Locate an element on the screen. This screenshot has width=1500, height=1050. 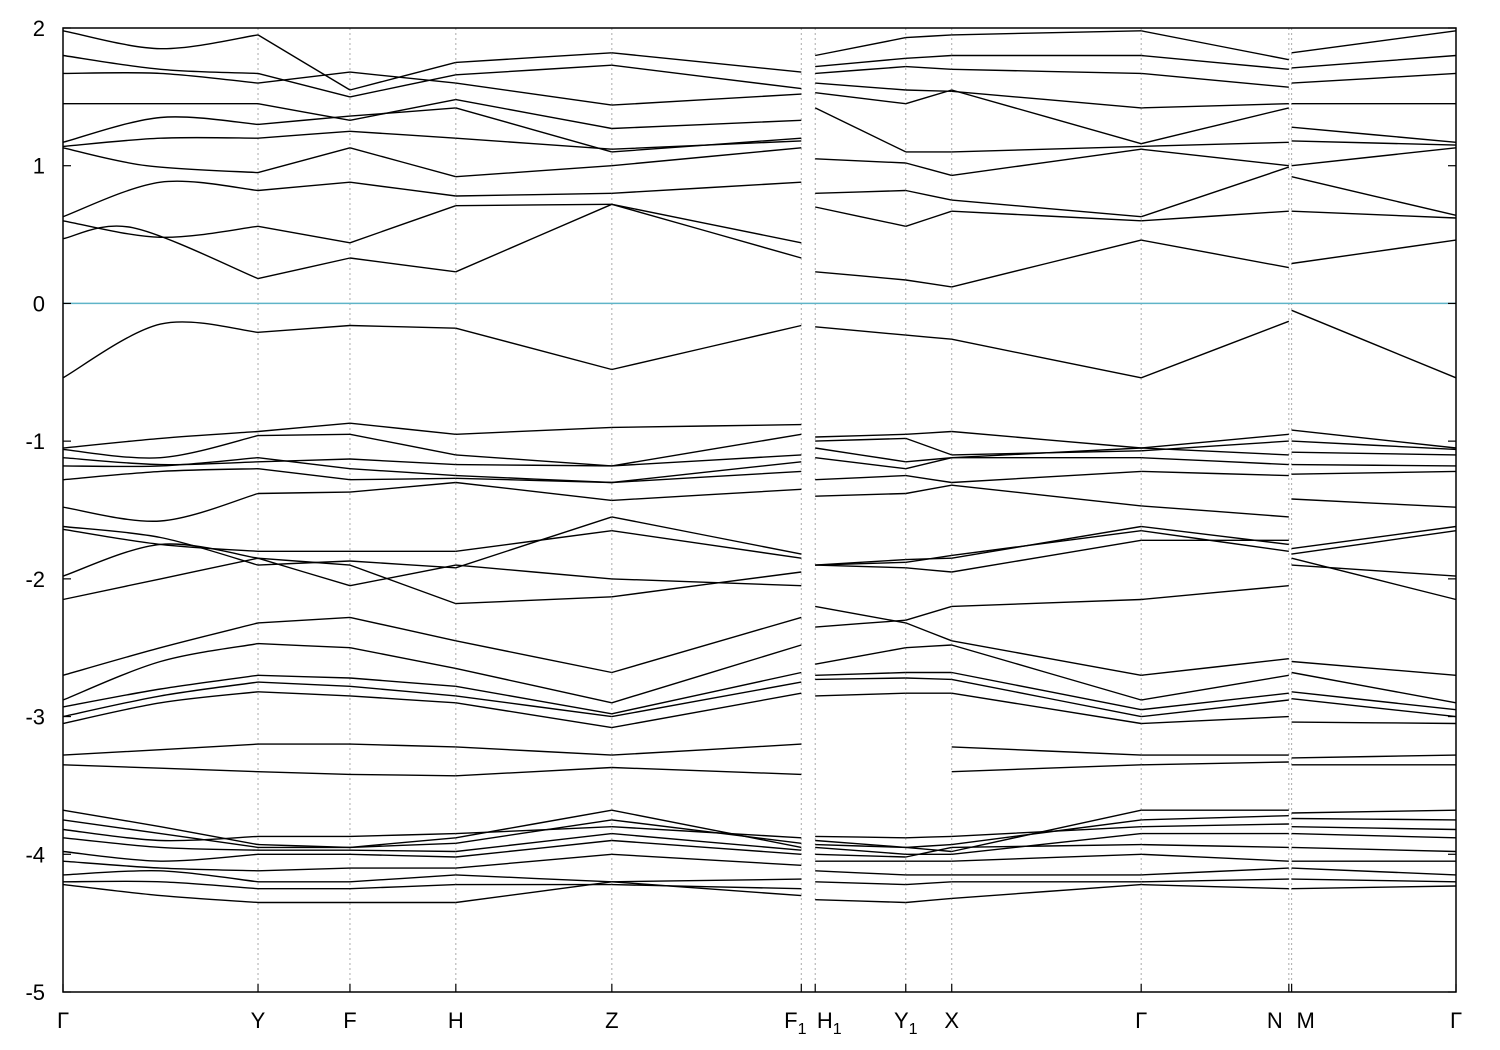
x-tick-label: Γ is located at coordinates (1141, 1020).